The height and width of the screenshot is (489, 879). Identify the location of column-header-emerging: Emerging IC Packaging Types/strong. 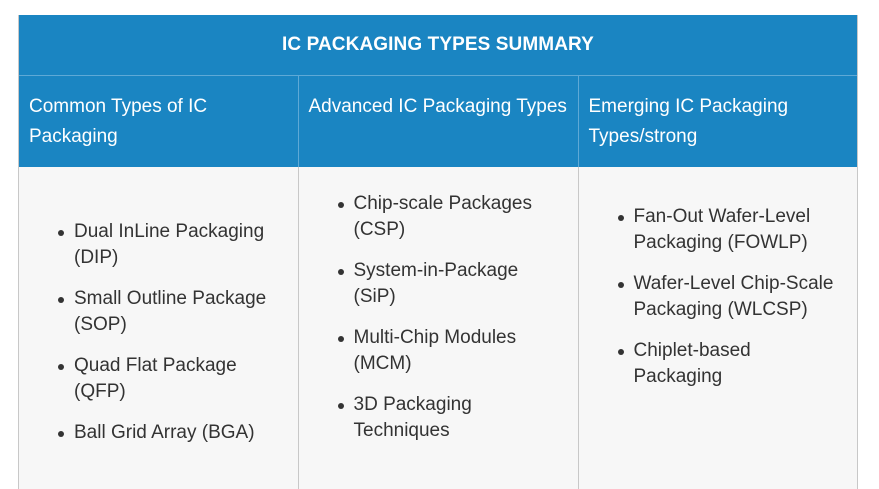
(717, 121).